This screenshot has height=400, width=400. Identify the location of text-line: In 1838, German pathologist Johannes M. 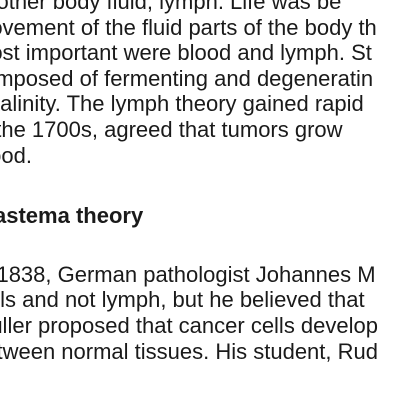
(188, 274).